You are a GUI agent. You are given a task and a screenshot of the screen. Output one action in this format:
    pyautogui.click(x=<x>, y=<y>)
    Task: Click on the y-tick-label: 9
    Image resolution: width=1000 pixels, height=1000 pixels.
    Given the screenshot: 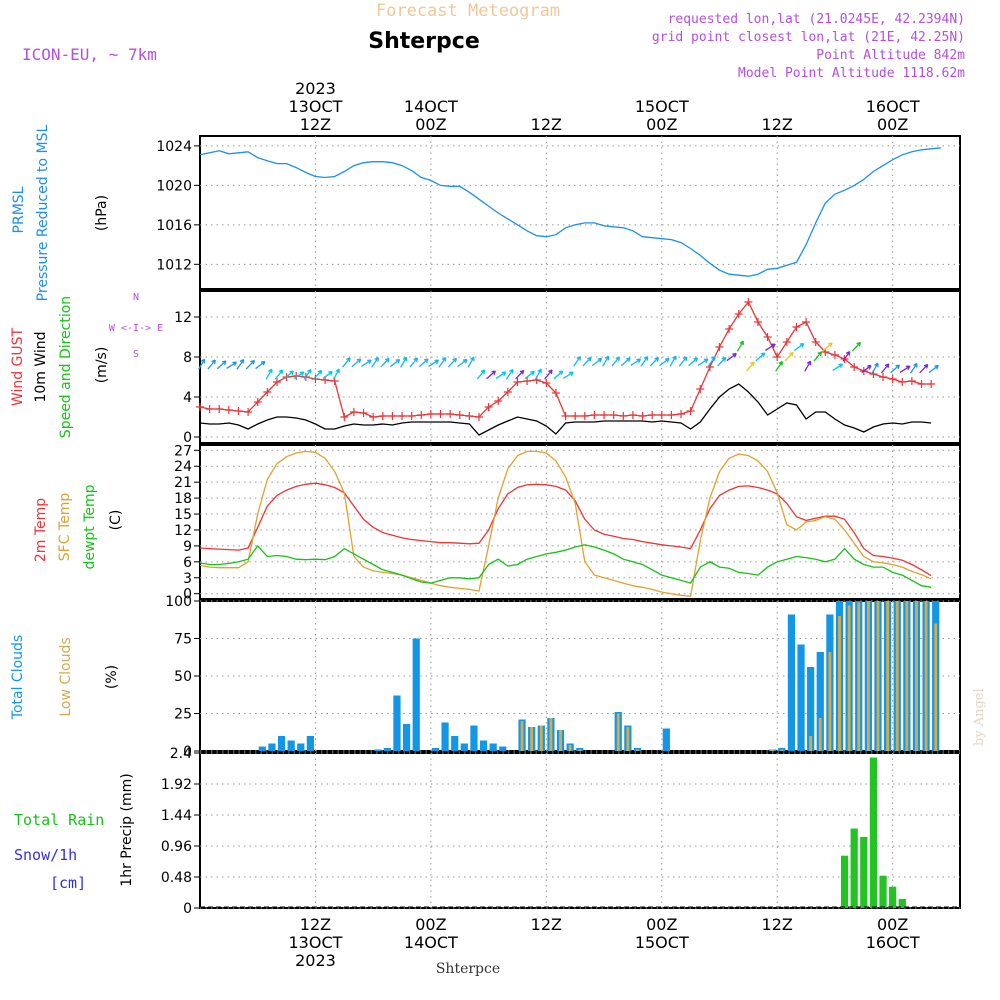 What is the action you would take?
    pyautogui.click(x=187, y=547)
    